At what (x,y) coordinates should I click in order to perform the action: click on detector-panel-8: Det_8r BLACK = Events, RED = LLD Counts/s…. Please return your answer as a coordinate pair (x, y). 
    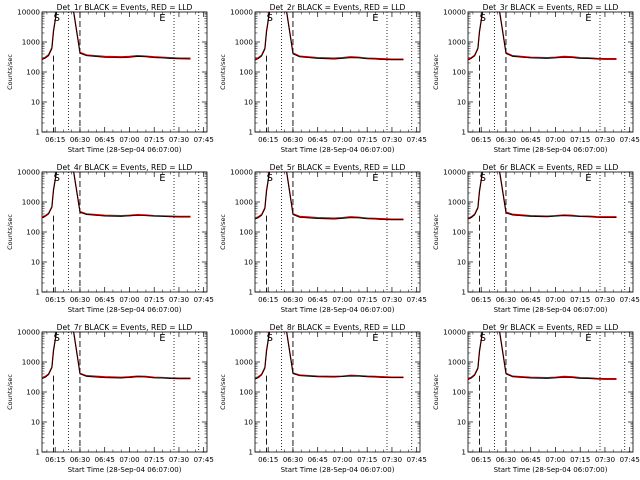
    Looking at the image, I should click on (320, 400).